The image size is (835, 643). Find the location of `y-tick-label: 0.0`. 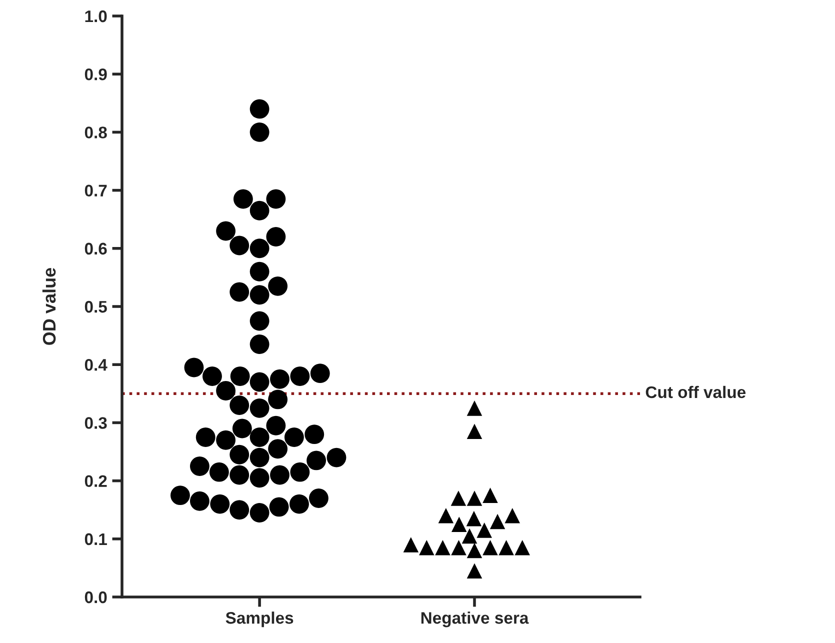

y-tick-label: 0.0 is located at coordinates (95, 597).